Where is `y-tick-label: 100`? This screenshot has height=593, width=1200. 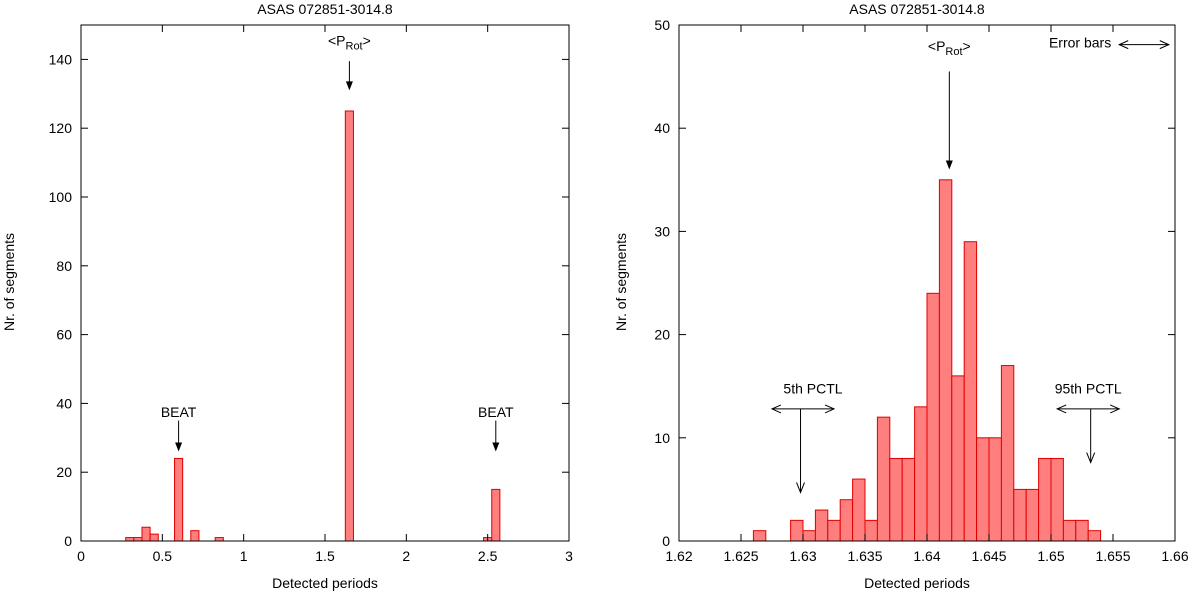
y-tick-label: 100 is located at coordinates (61, 197).